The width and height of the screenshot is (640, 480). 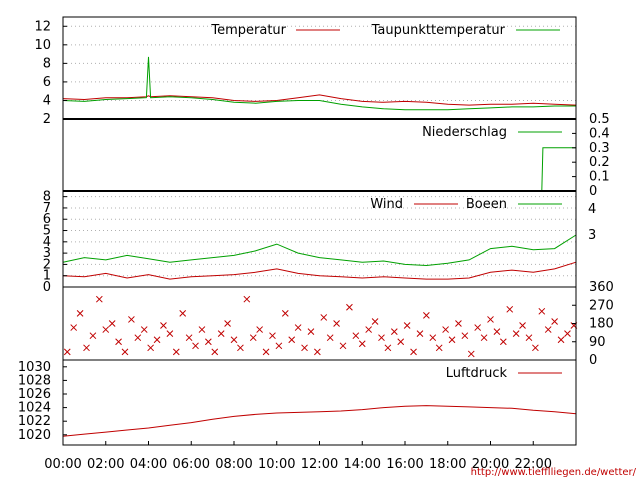 I want to click on wind-y-tick-label: 8, so click(x=47, y=197).